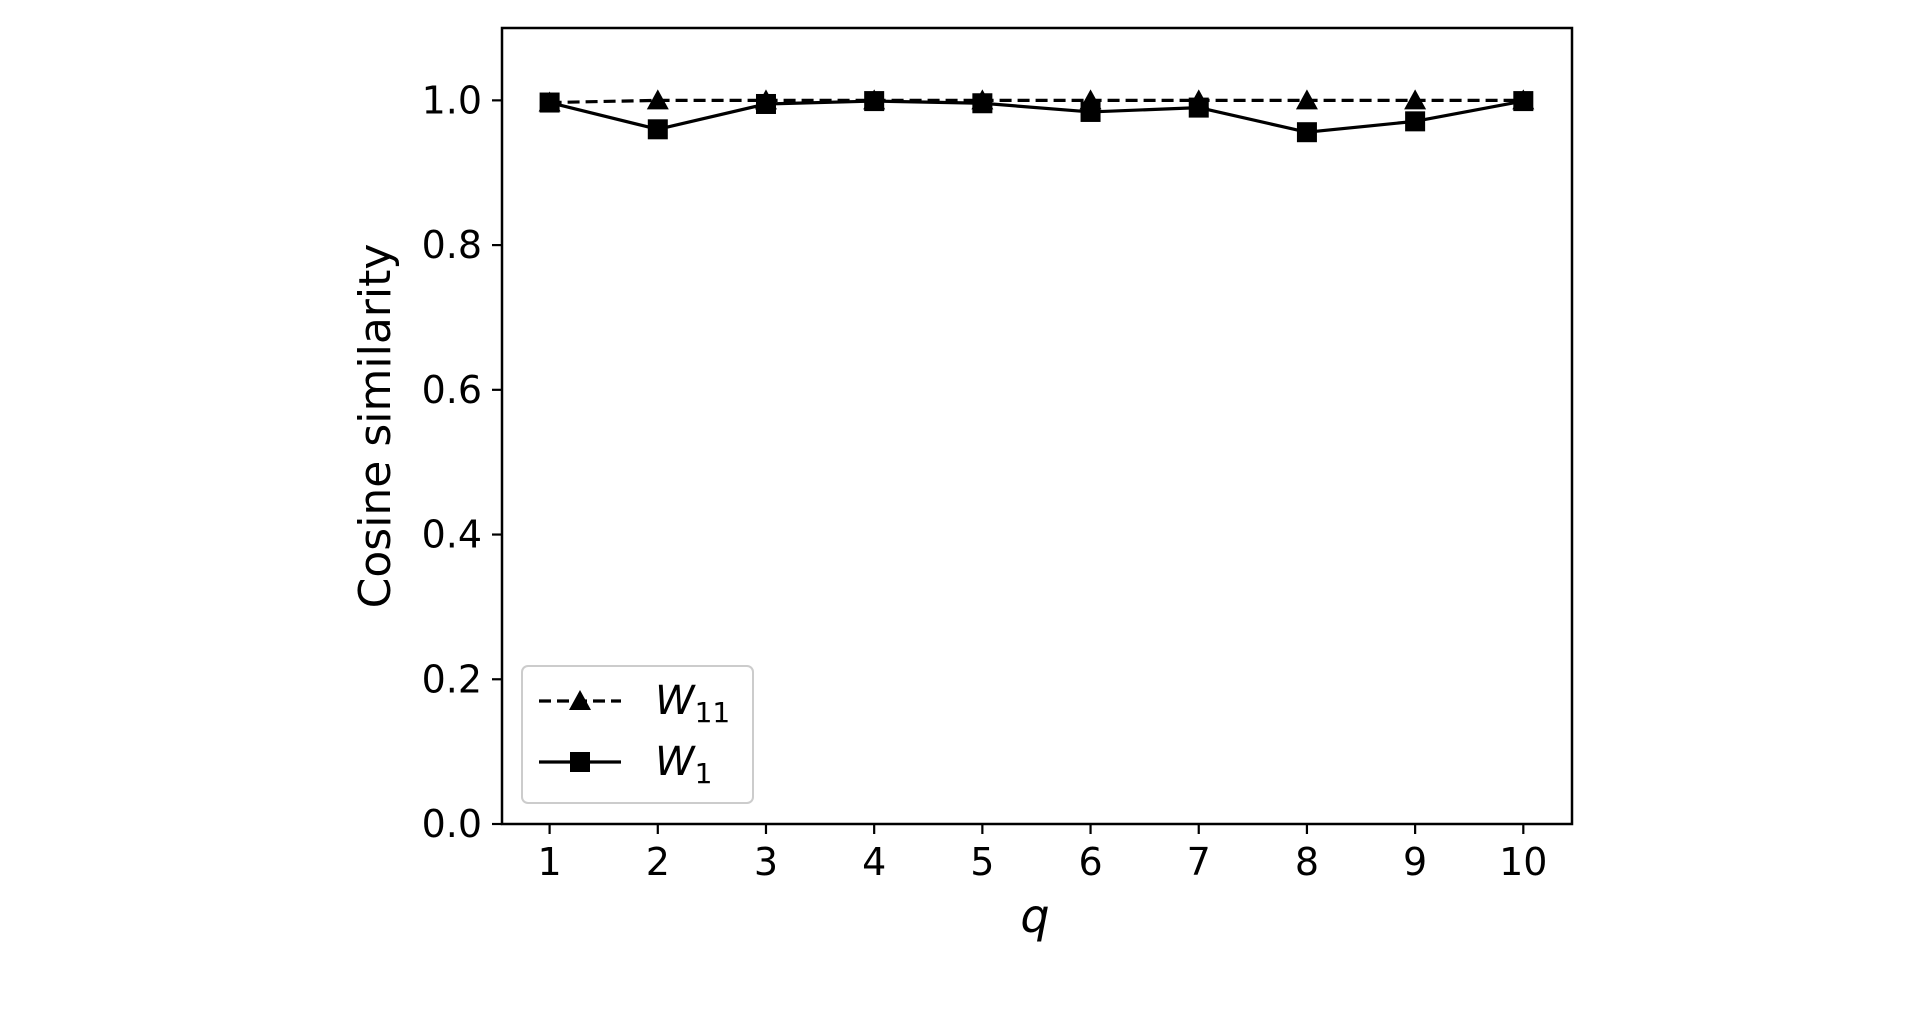 This screenshot has width=1932, height=1028. I want to click on legend-label-w1: W1, so click(683, 764).